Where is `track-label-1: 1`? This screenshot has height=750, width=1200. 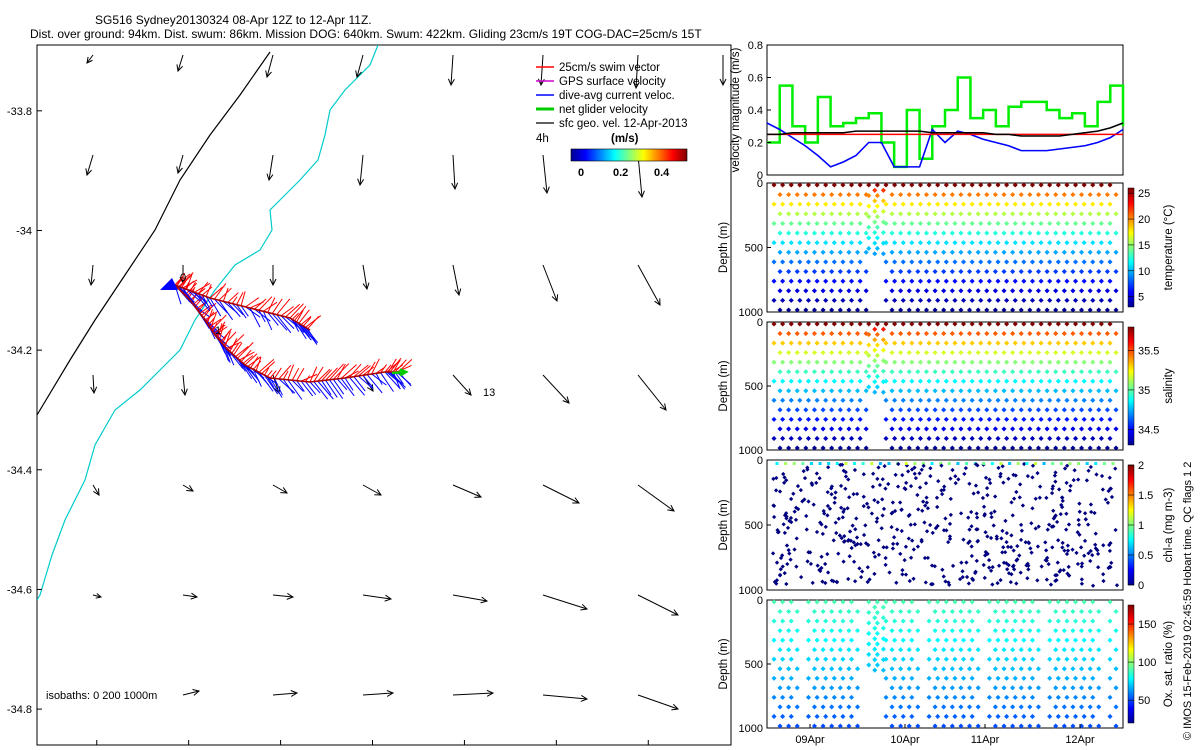
track-label-1: 1 is located at coordinates (218, 331).